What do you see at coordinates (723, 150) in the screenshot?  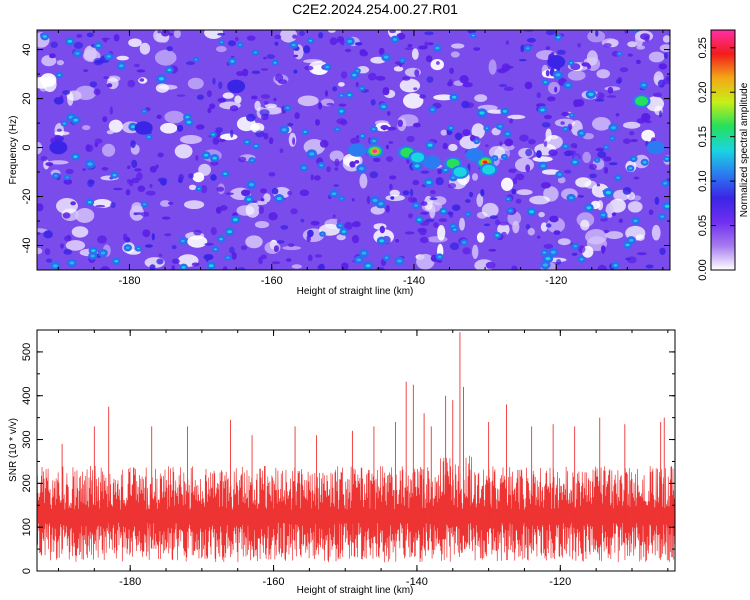 I see `colorbar-gradient` at bounding box center [723, 150].